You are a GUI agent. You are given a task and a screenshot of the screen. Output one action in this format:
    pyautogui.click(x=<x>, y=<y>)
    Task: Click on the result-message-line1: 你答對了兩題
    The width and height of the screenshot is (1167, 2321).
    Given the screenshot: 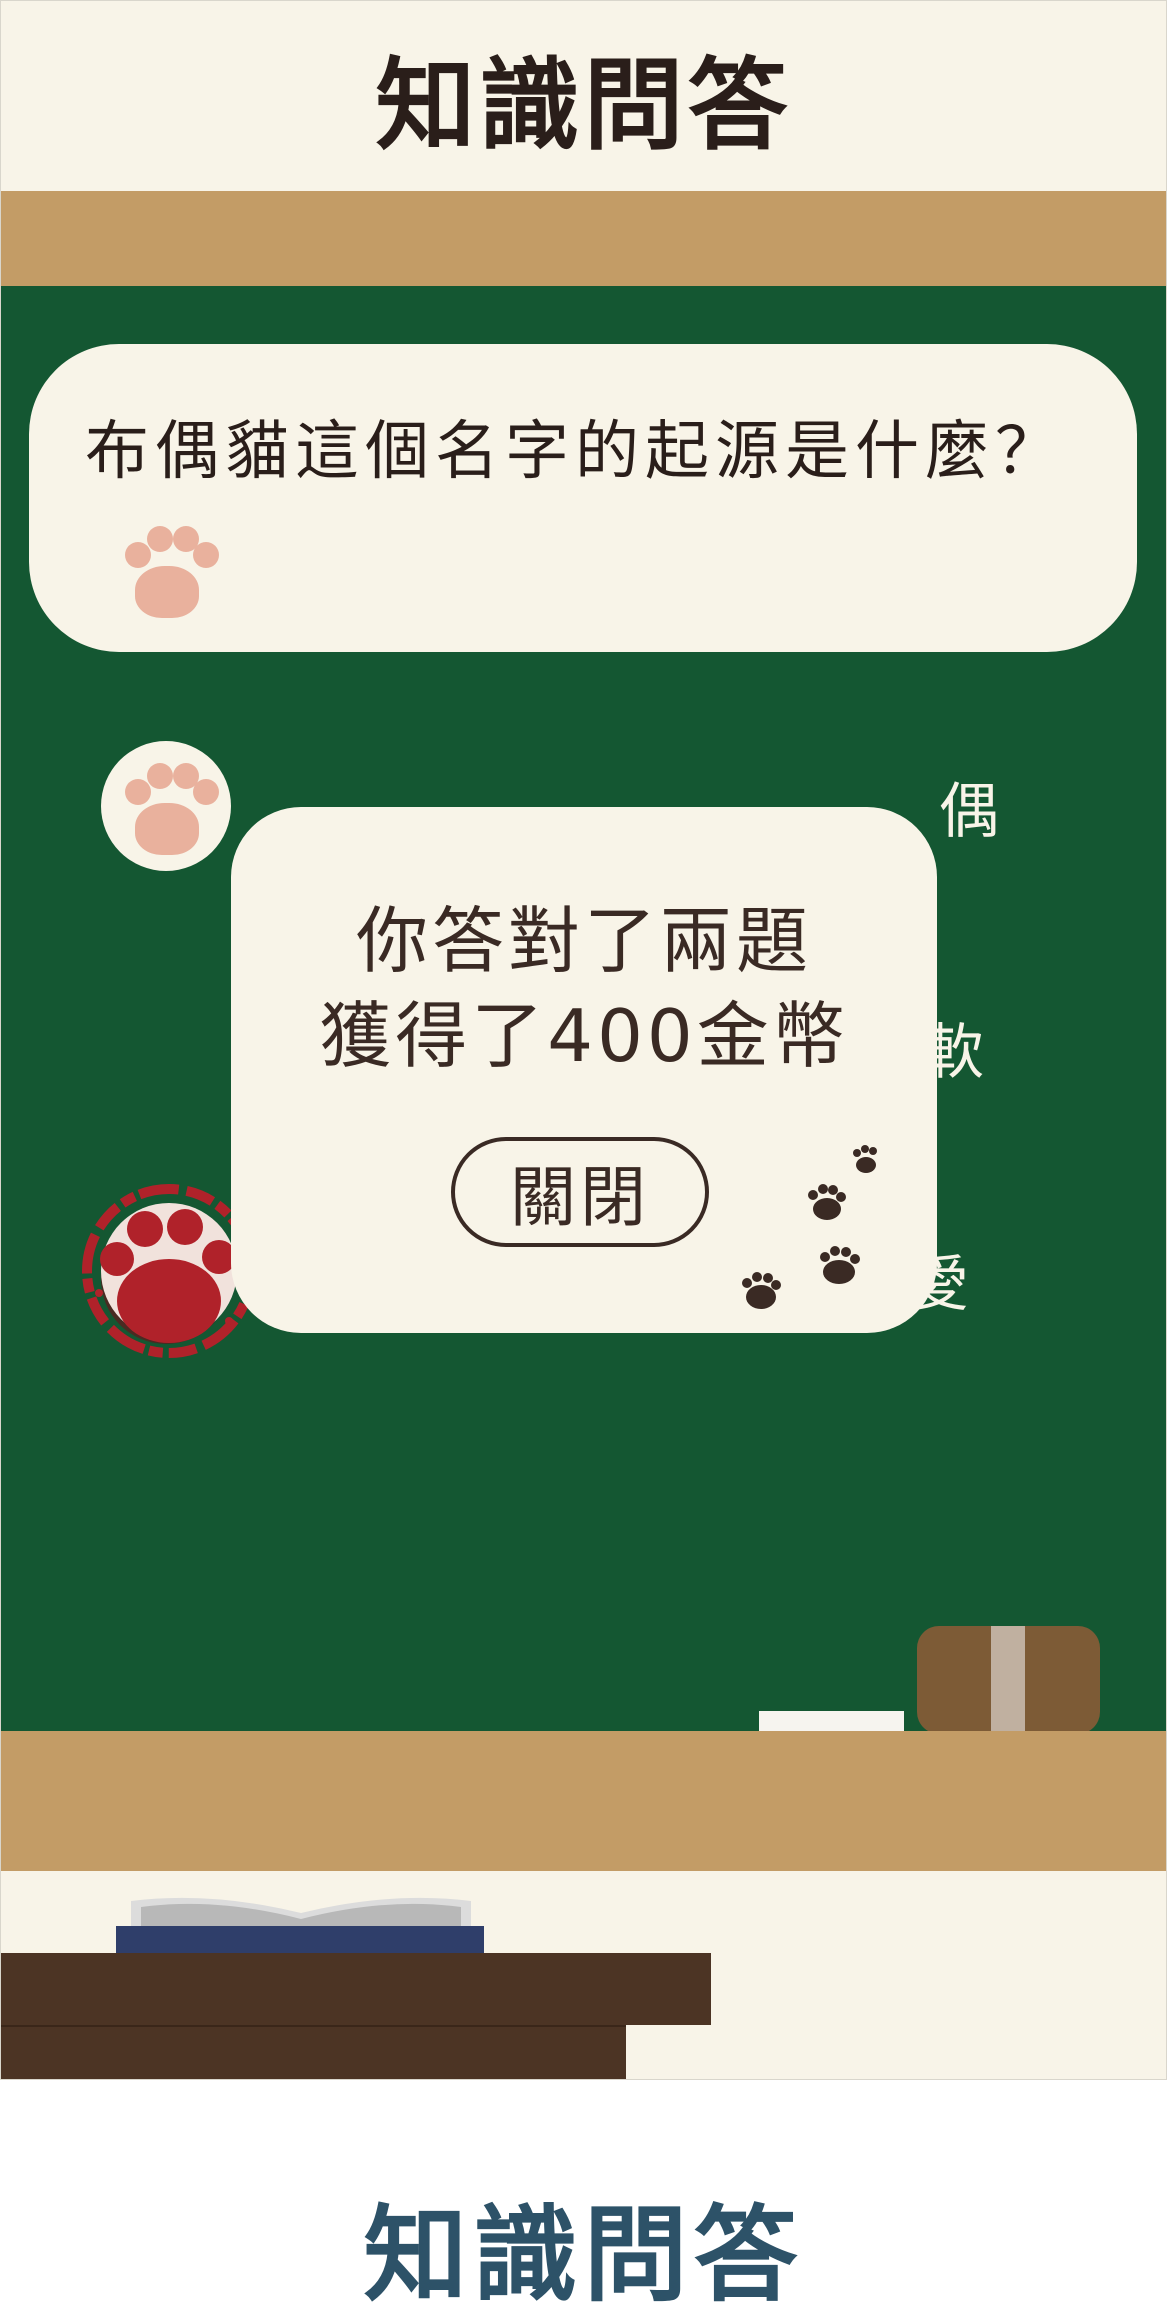 What is the action you would take?
    pyautogui.click(x=583, y=941)
    